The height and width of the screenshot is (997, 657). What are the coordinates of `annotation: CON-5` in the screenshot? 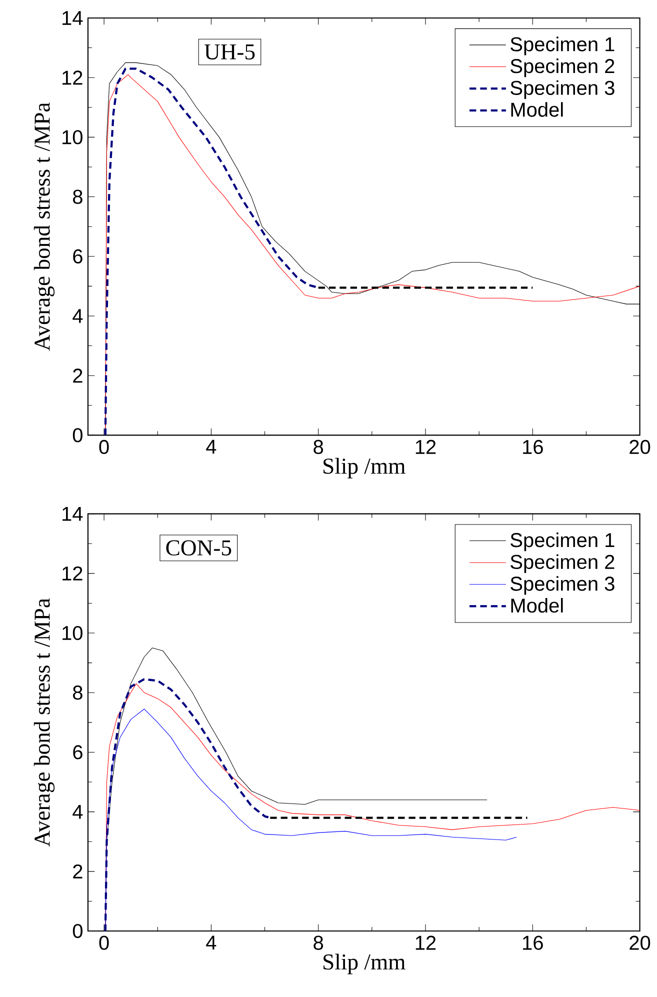 It's located at (199, 548).